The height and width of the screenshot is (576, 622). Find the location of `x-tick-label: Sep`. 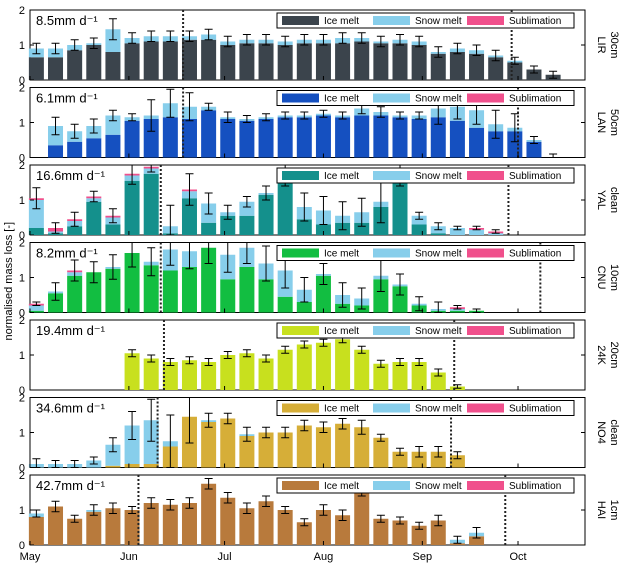

x-tick-label: Sep is located at coordinates (423, 557).